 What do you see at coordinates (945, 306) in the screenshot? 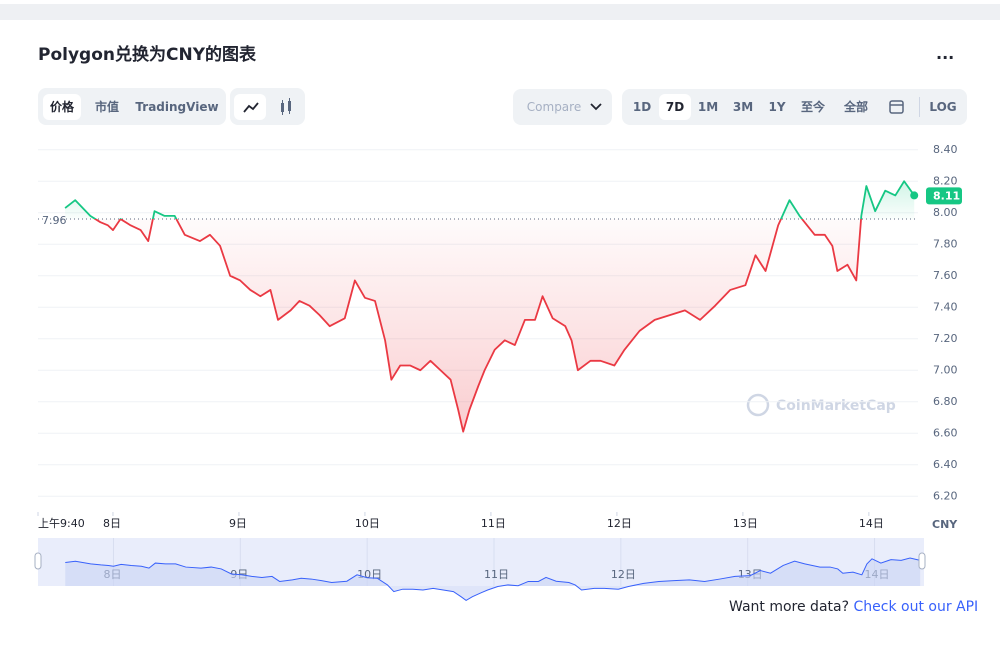
I see `y-tick-label: 7.40` at bounding box center [945, 306].